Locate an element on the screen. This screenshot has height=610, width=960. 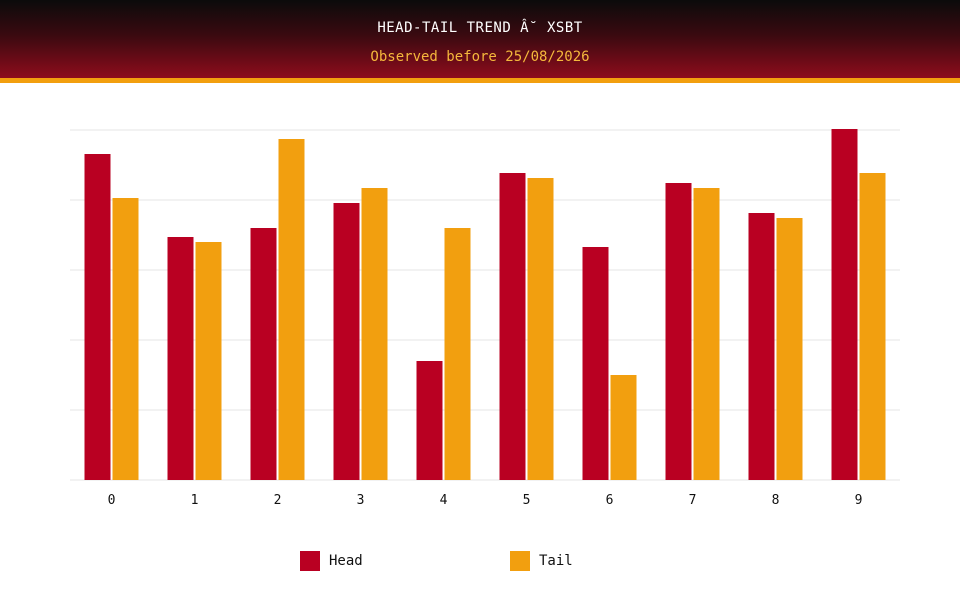
x-tick-label: 6 is located at coordinates (610, 500).